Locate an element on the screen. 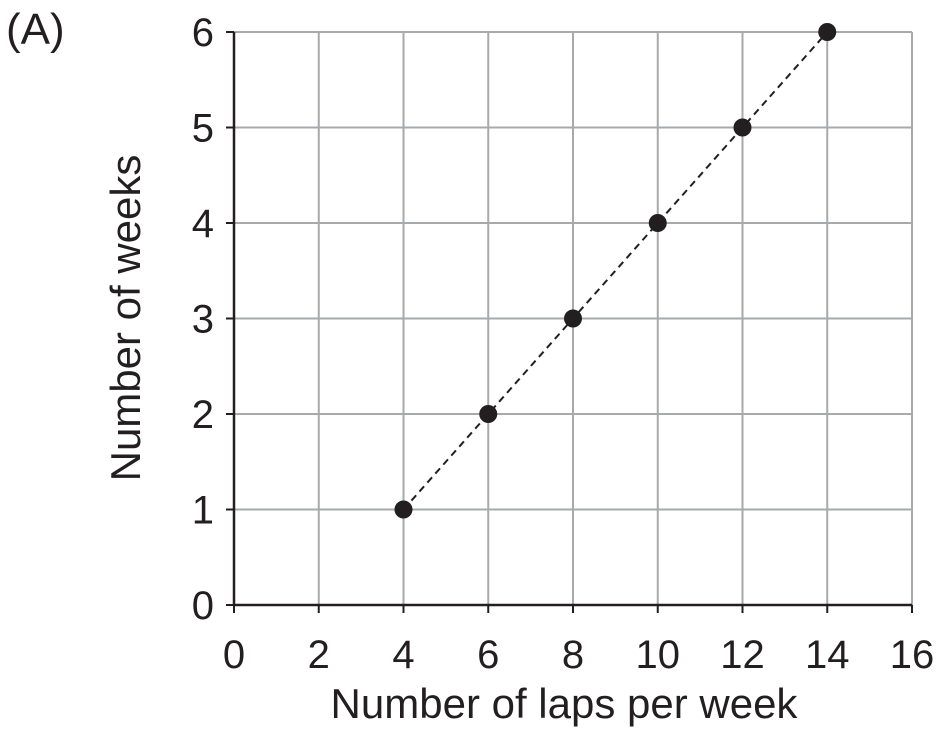 The width and height of the screenshot is (940, 731). x-tick-label: 4 is located at coordinates (403, 655).